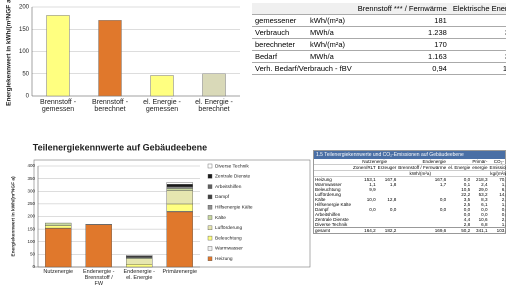 This screenshot has width=506, height=299. I want to click on row-label: gemessener, so click(280, 20).